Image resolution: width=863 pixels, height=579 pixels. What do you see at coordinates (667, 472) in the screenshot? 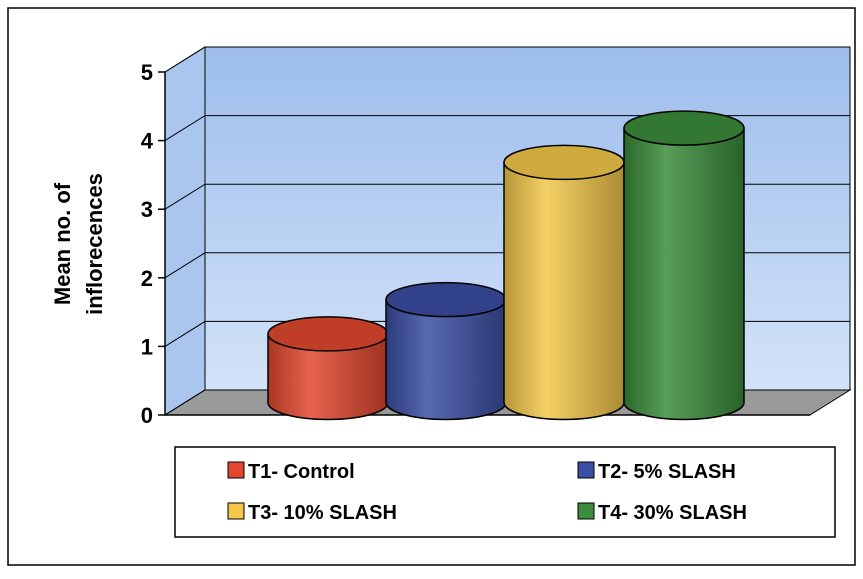
I see `legend-label: T2- 5% SLASH` at bounding box center [667, 472].